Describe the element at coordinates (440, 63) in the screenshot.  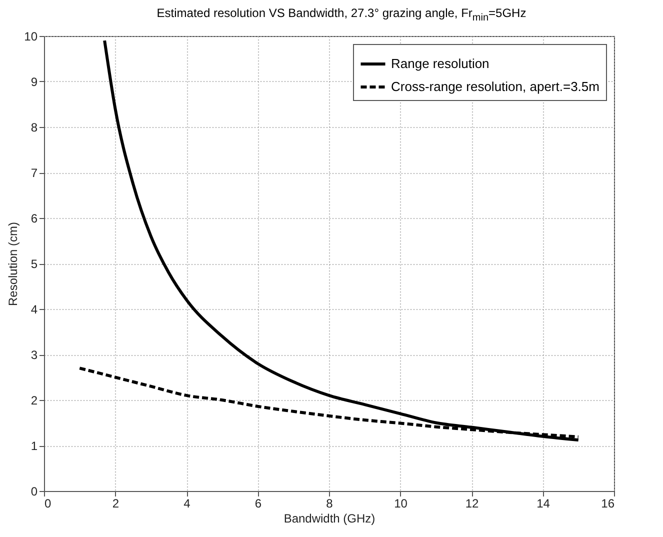
I see `legend-label: Range resolution` at that location.